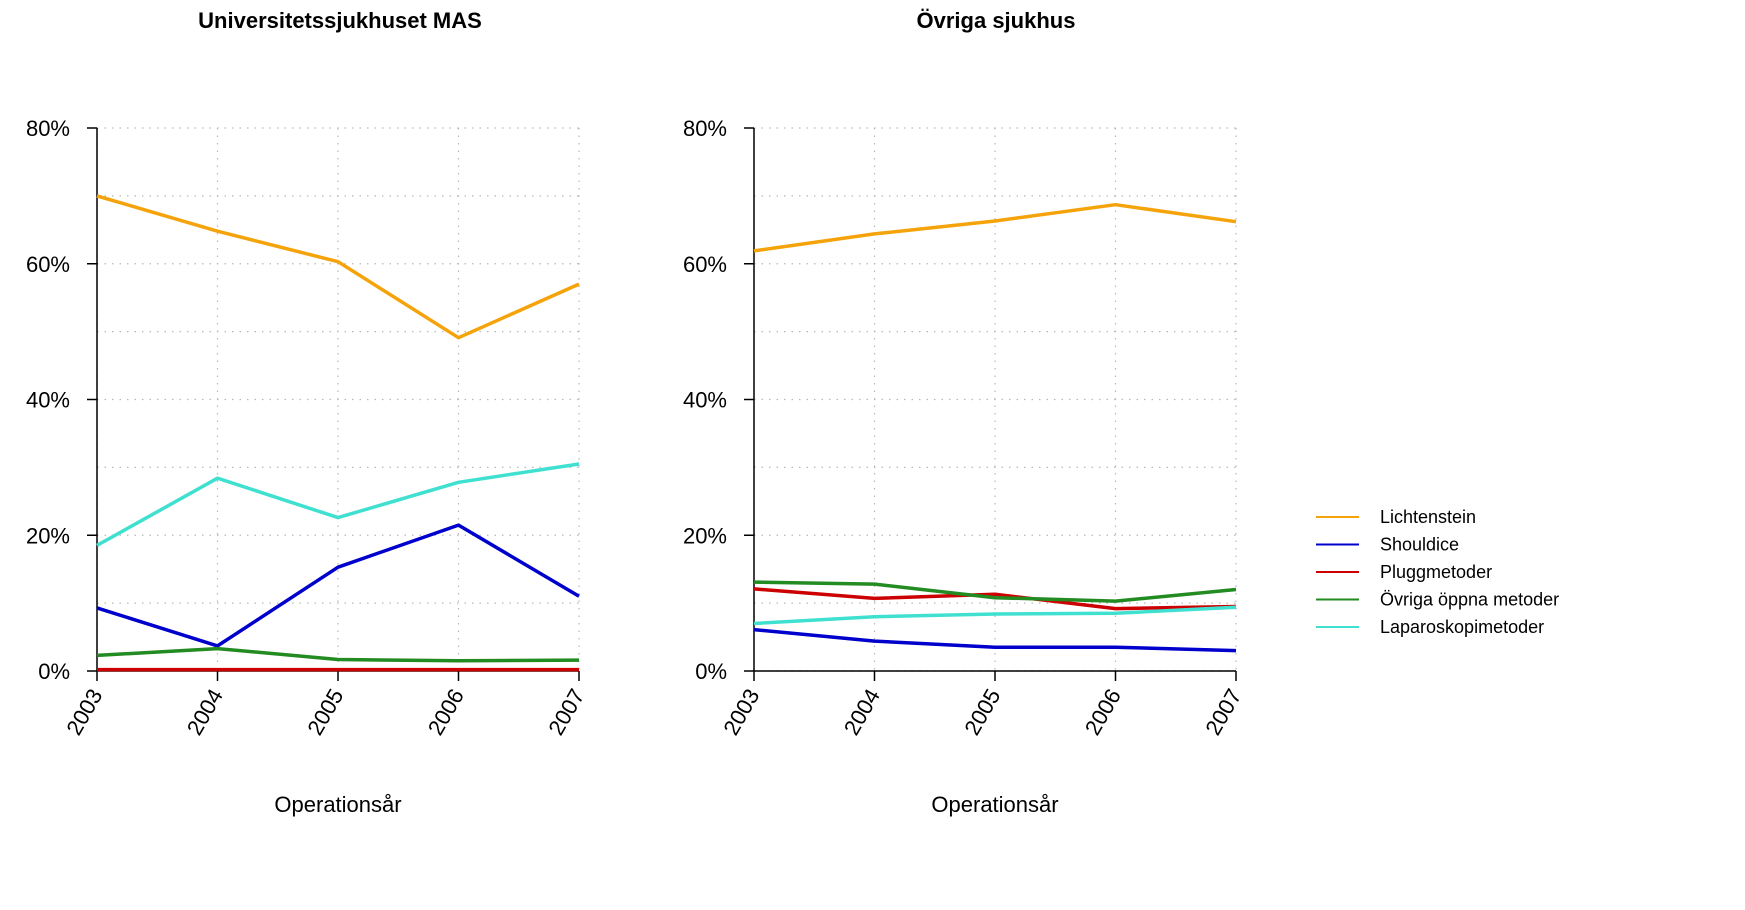  I want to click on legend-label: Övriga öppna metoder, so click(1469, 600).